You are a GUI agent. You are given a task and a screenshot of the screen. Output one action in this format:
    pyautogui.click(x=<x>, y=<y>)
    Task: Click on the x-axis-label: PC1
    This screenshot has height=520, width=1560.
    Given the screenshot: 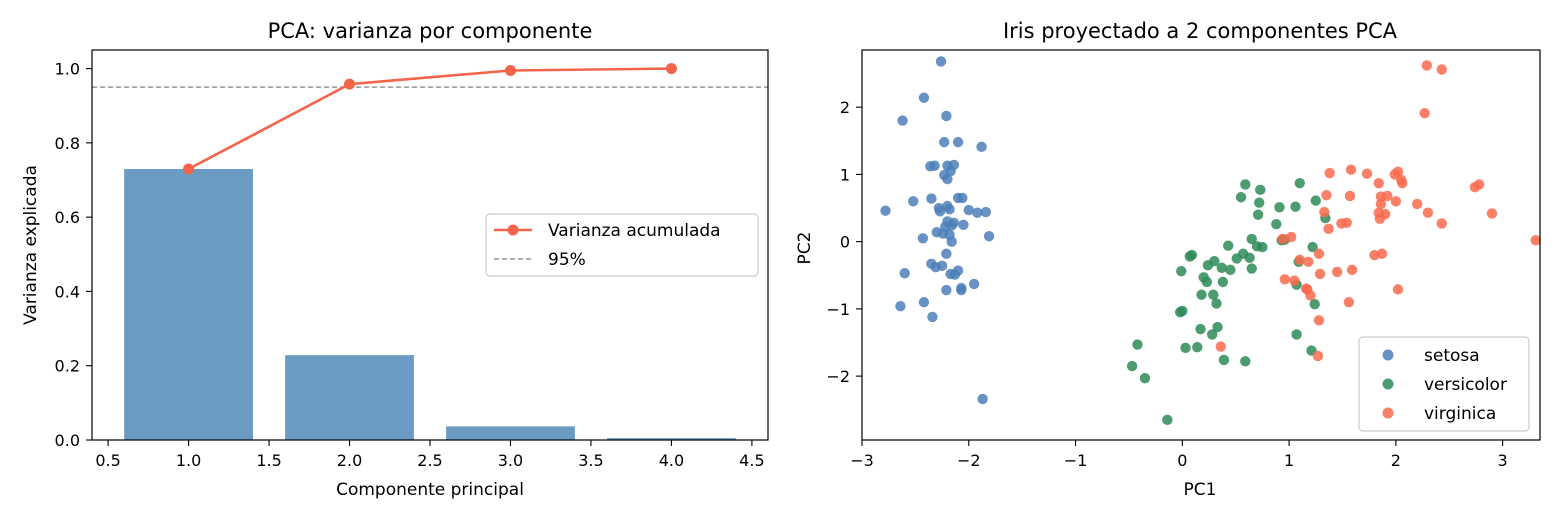 What is the action you would take?
    pyautogui.click(x=1200, y=490)
    